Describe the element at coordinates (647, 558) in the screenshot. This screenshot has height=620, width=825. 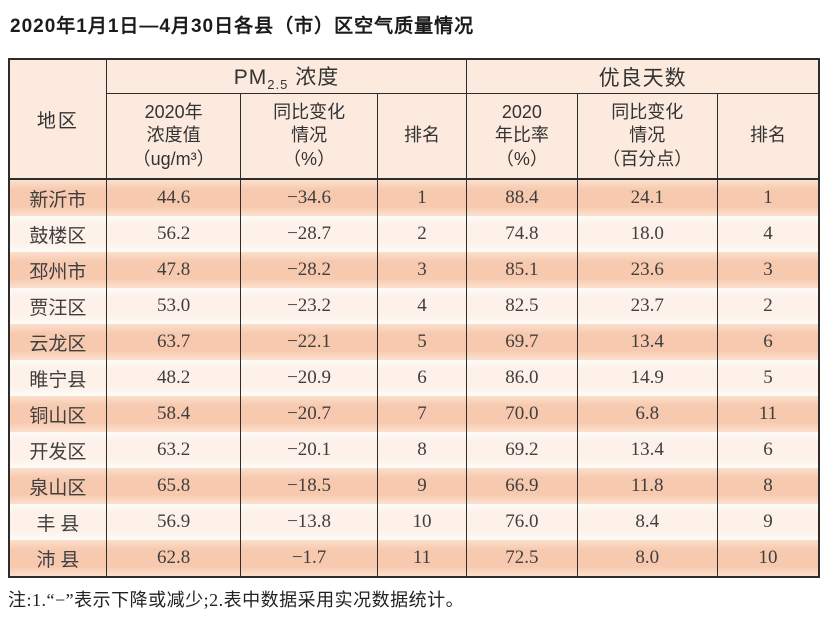
I see `value-cell: 8.0` at that location.